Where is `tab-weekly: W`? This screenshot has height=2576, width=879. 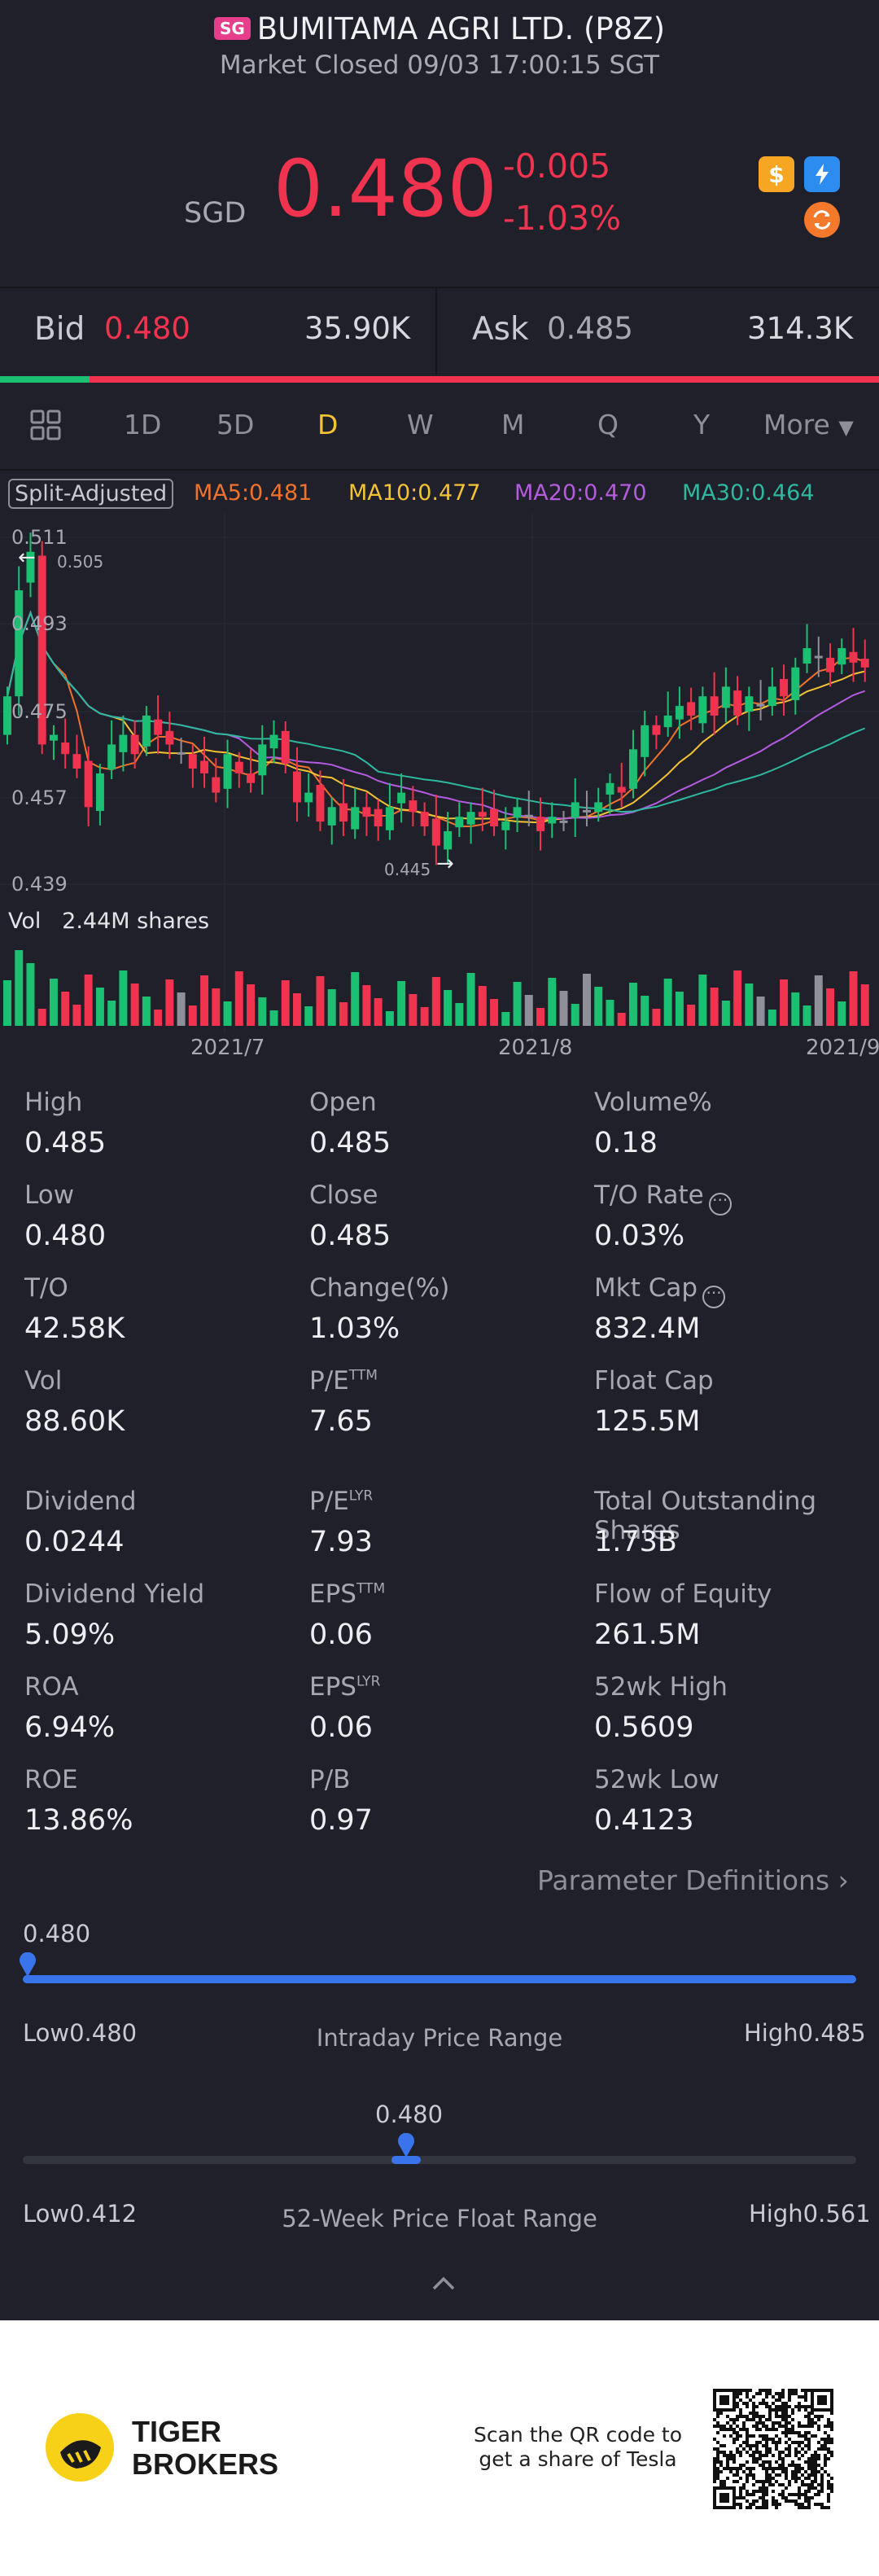
tab-weekly: W is located at coordinates (421, 424).